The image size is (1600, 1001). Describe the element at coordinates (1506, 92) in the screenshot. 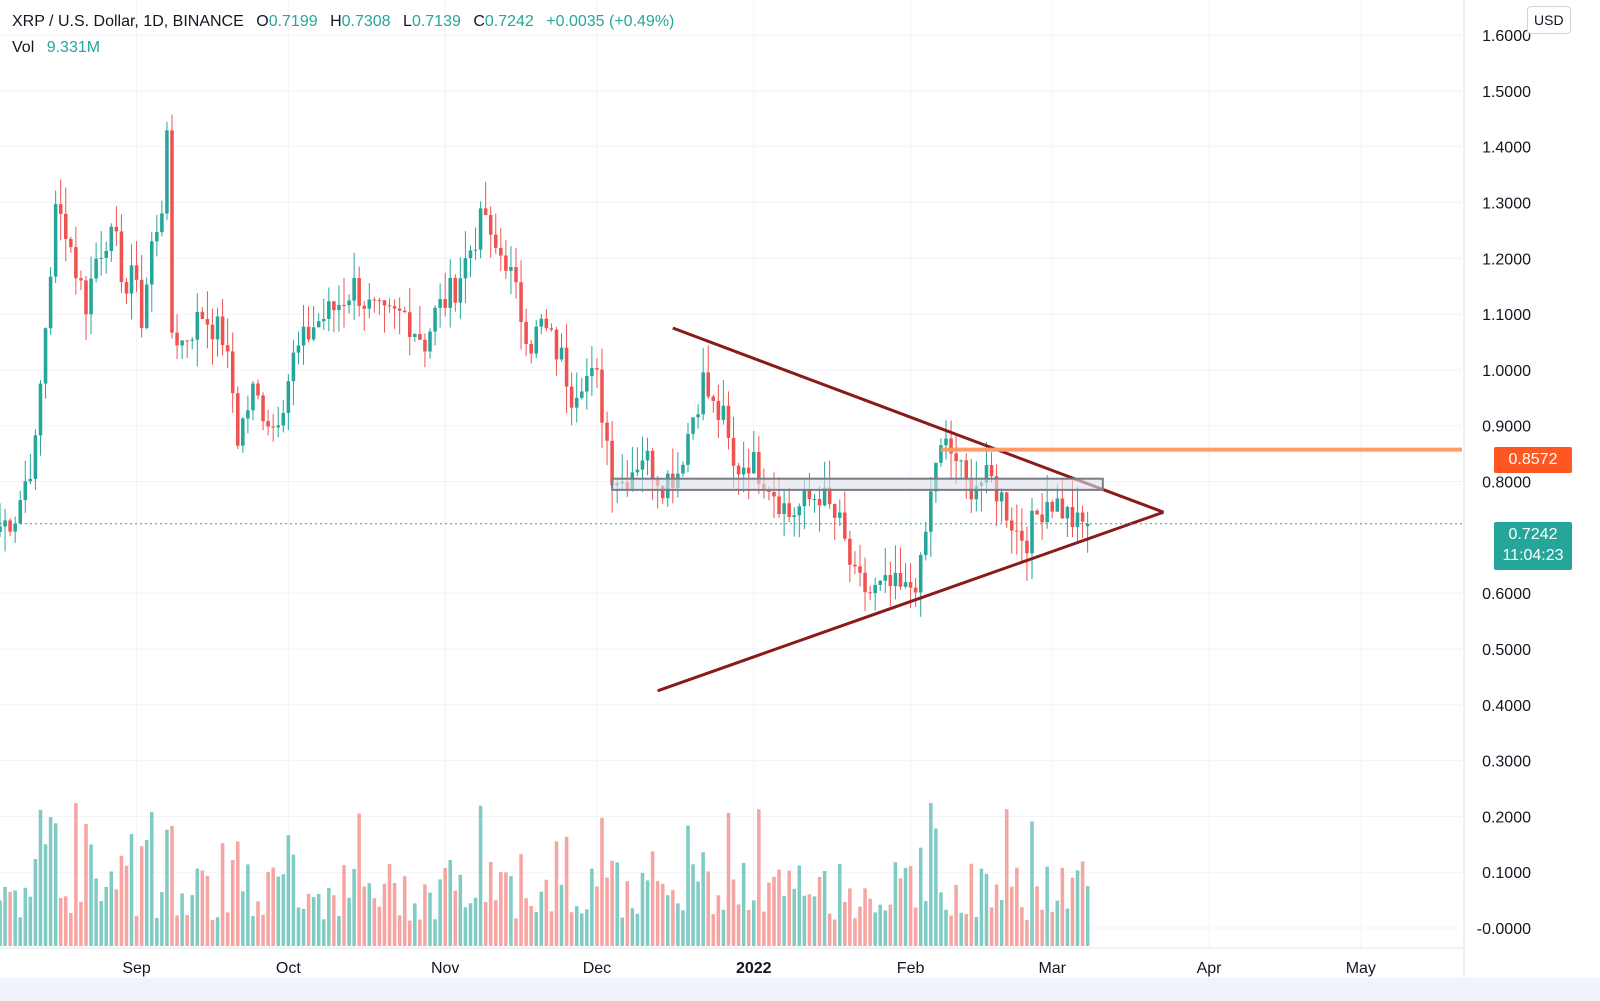

I see `y-tick-label: 1.5000` at that location.